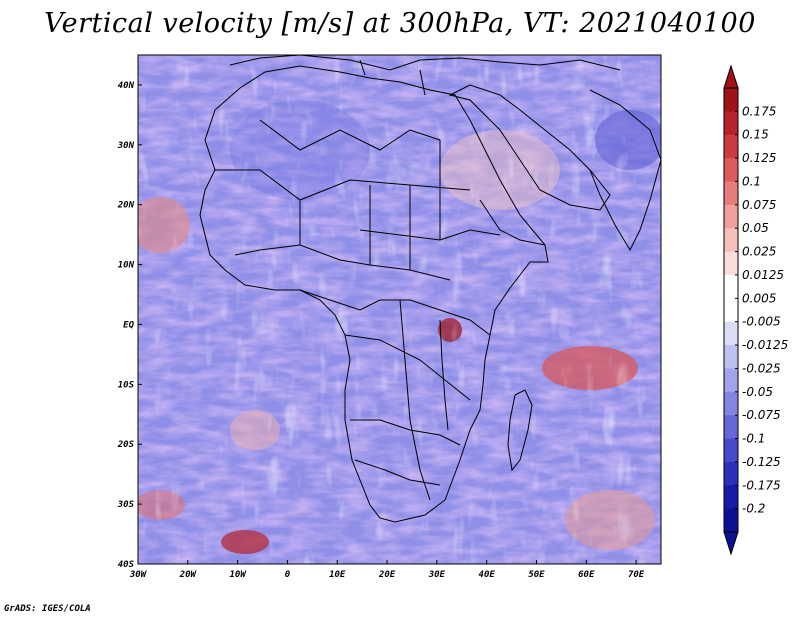 Image resolution: width=800 pixels, height=618 pixels. Describe the element at coordinates (47, 609) in the screenshot. I see `grads-credit: GrADS: IGES/COLA` at that location.